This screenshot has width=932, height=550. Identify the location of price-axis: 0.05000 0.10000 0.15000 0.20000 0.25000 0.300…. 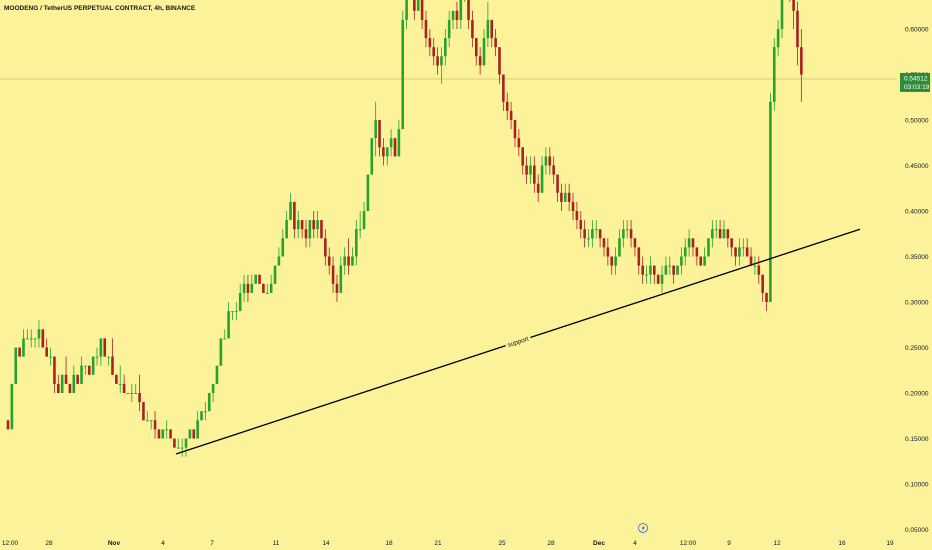
(915, 267).